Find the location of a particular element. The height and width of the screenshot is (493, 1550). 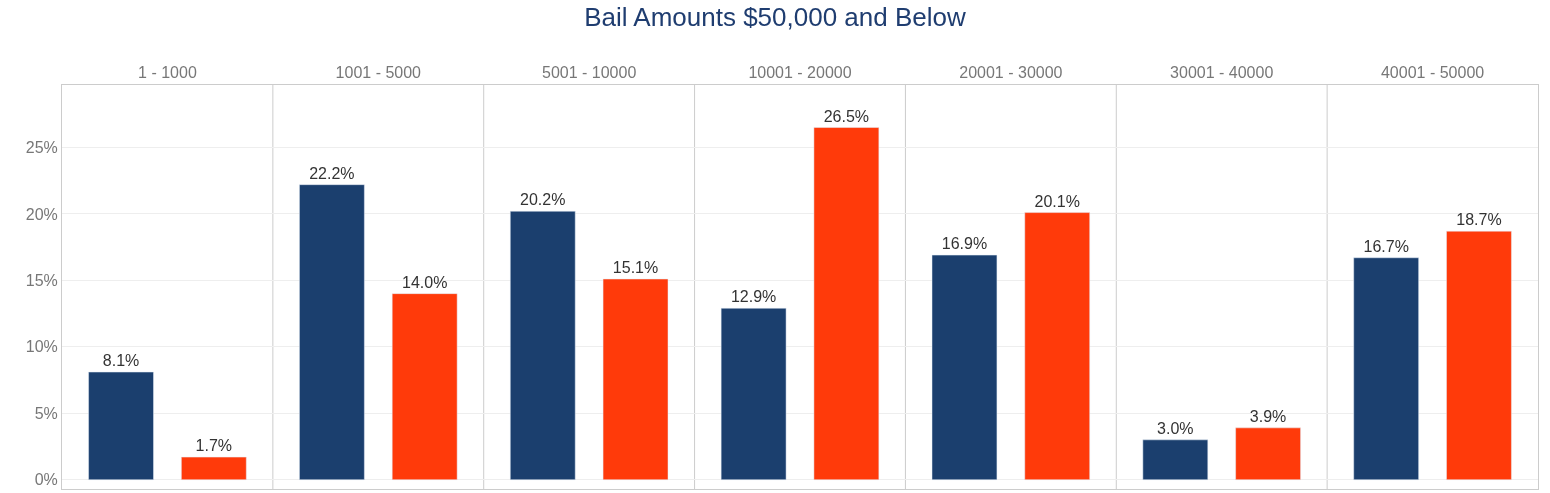

data-label: 8.1% is located at coordinates (121, 361).